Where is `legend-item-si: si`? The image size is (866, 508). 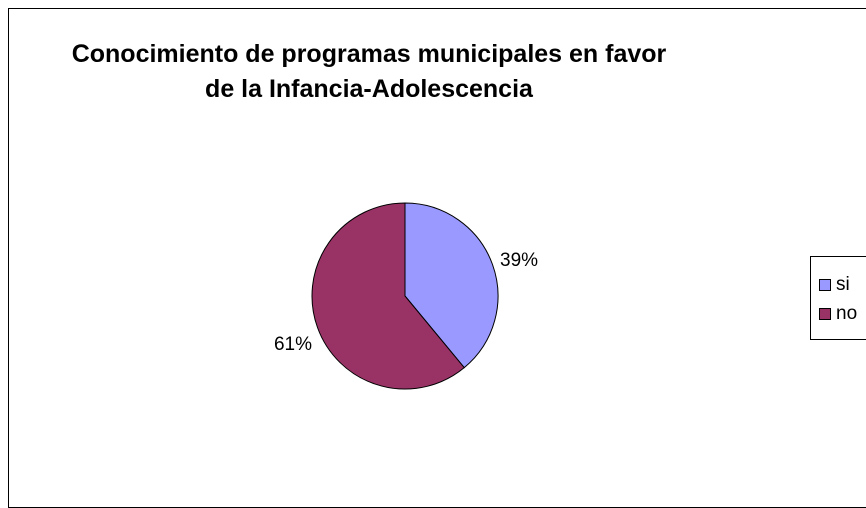
legend-item-si: si is located at coordinates (842, 284).